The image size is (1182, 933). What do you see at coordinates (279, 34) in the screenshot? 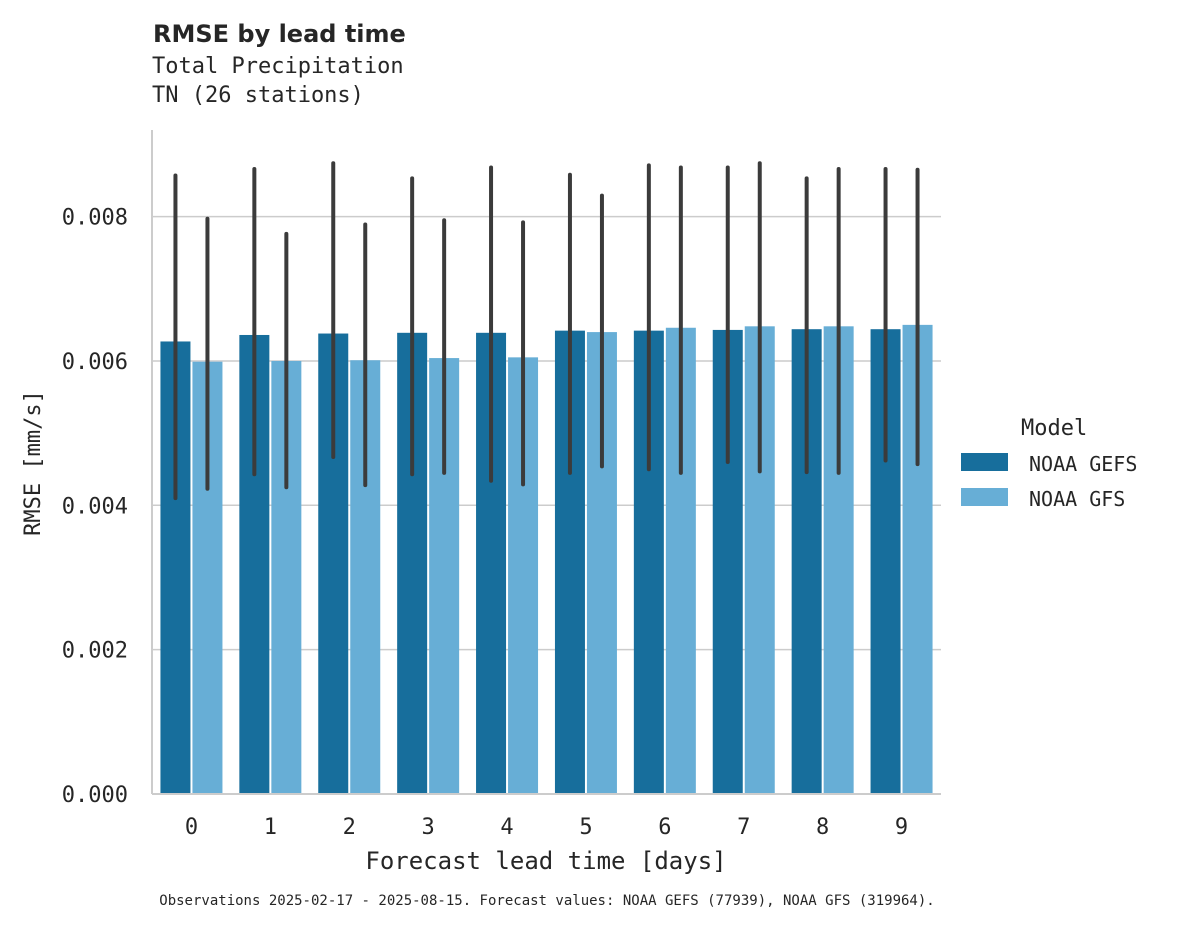
I see `chart-title: RMSE by lead time` at bounding box center [279, 34].